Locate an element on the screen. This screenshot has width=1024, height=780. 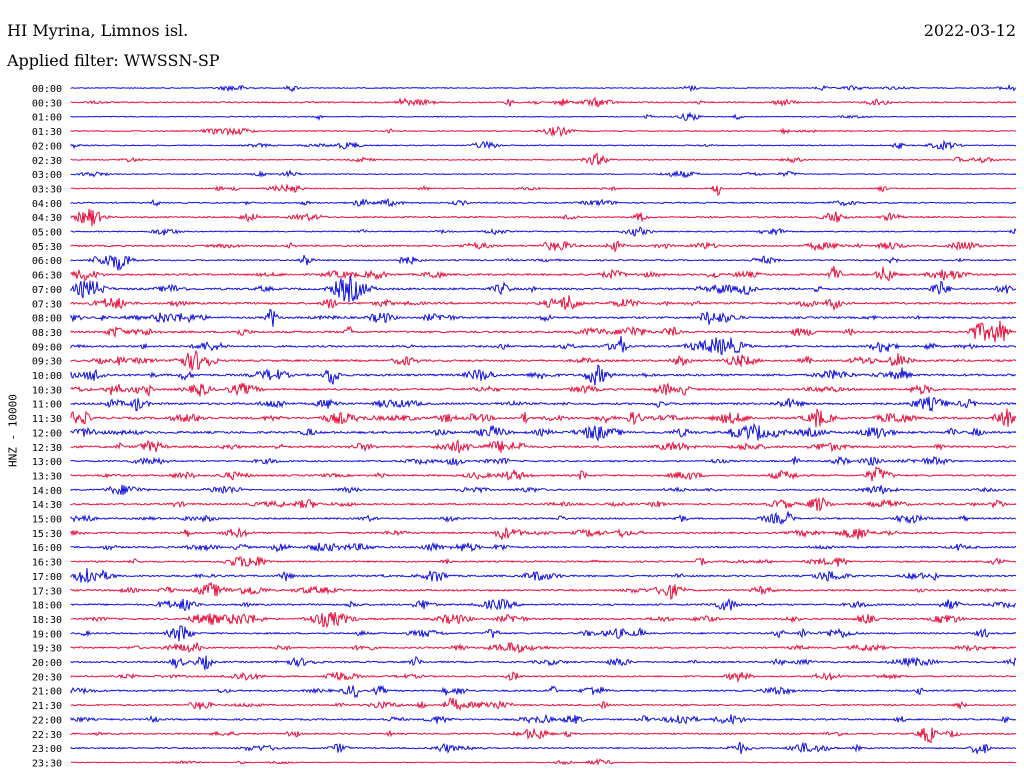
trace-2000 is located at coordinates (543, 662).